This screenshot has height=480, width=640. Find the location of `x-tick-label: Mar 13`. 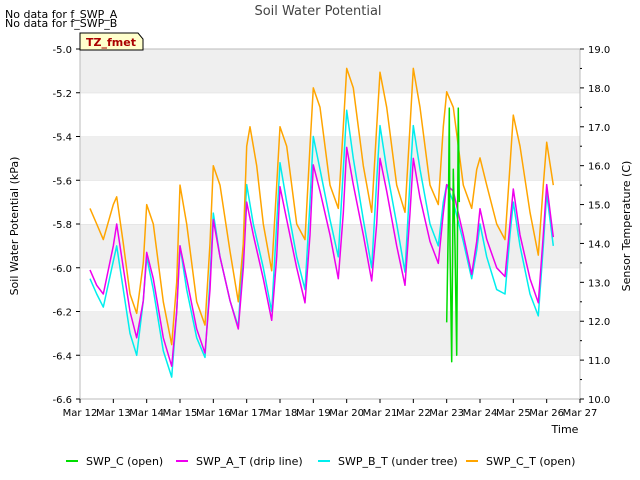

x-tick-label: Mar 13 is located at coordinates (113, 413).